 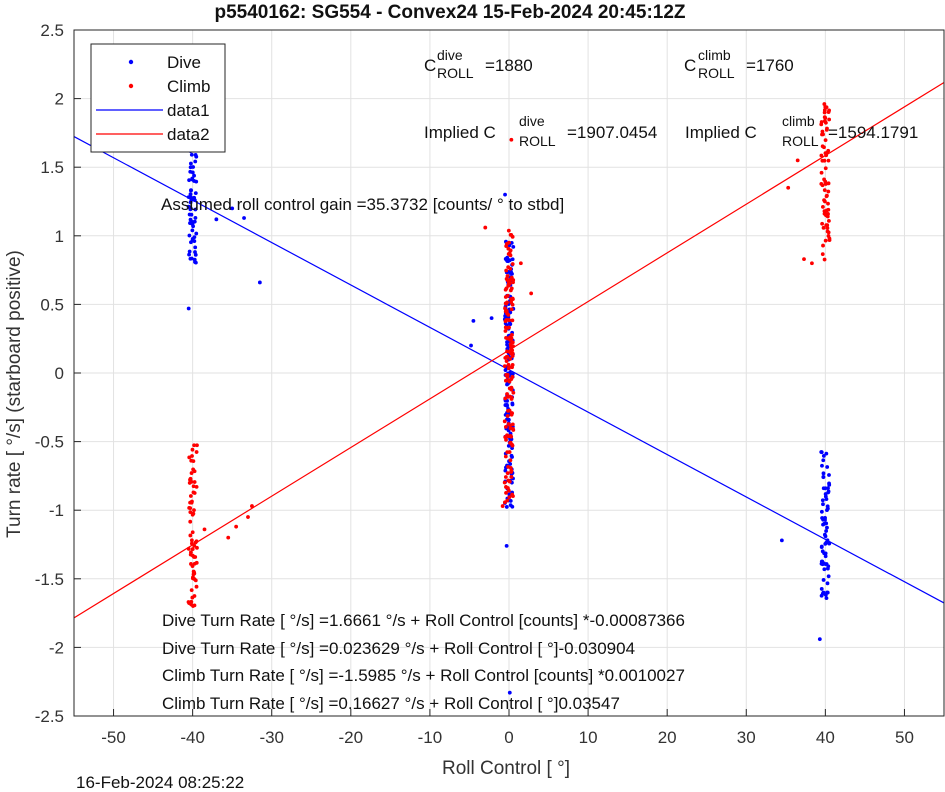 What do you see at coordinates (537, 141) in the screenshot?
I see `implied-dive-sub: ROLL` at bounding box center [537, 141].